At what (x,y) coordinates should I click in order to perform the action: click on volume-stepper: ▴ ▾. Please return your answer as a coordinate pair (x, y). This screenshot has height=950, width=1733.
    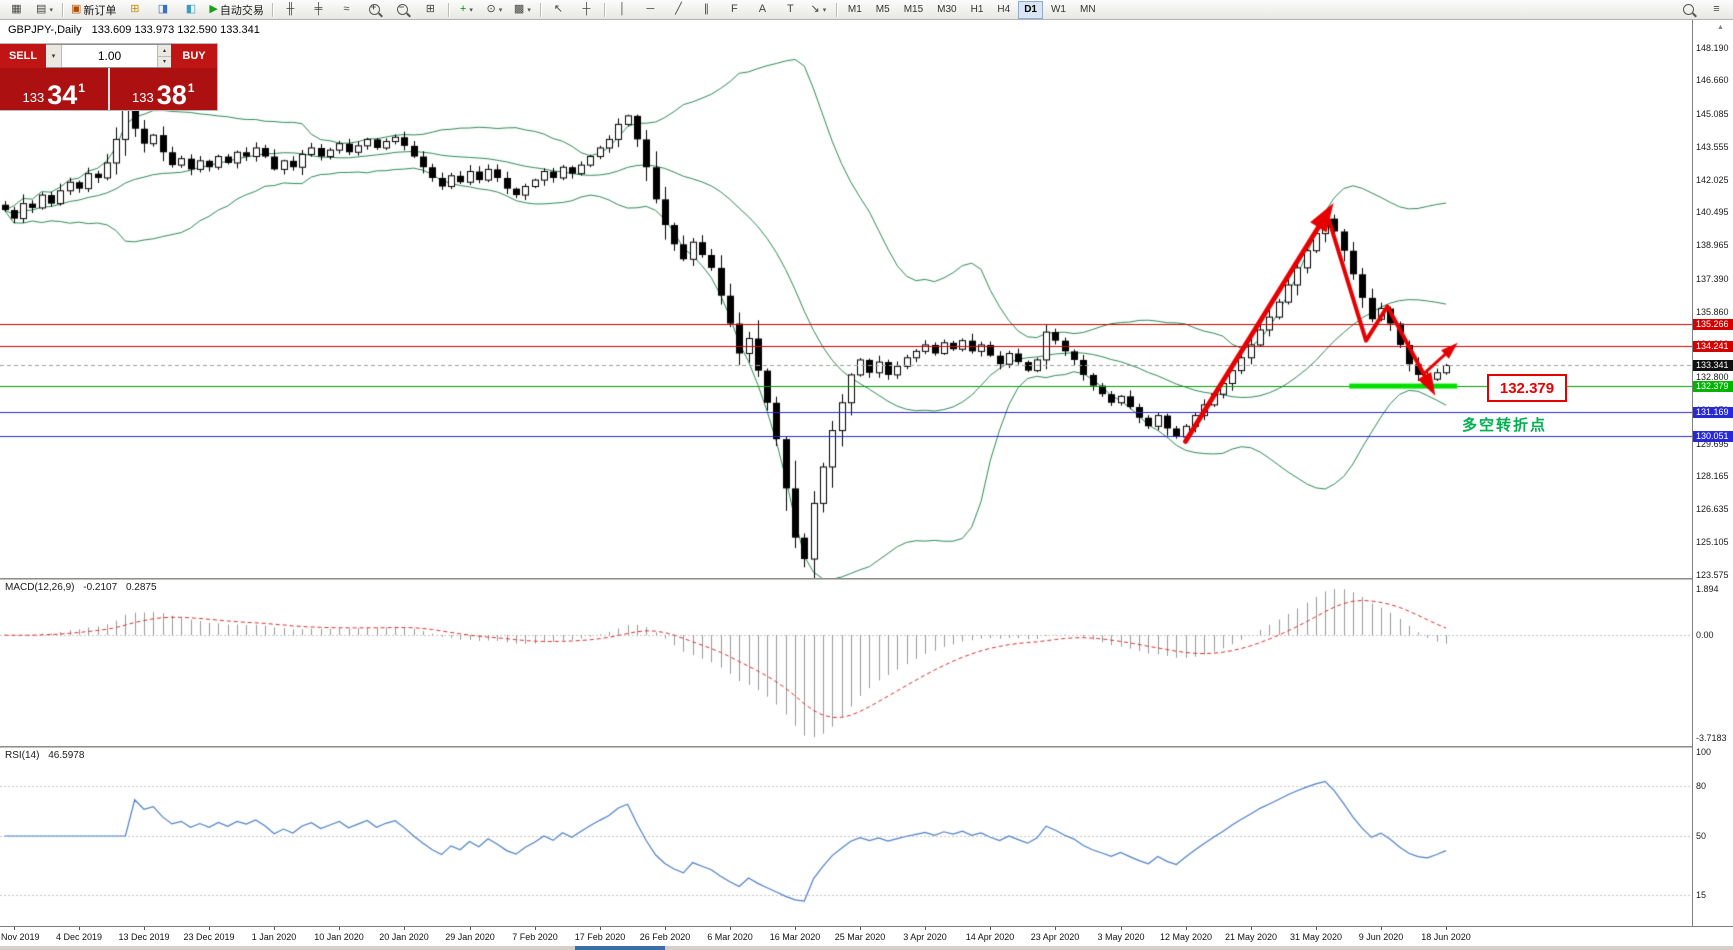
    Looking at the image, I should click on (164, 56).